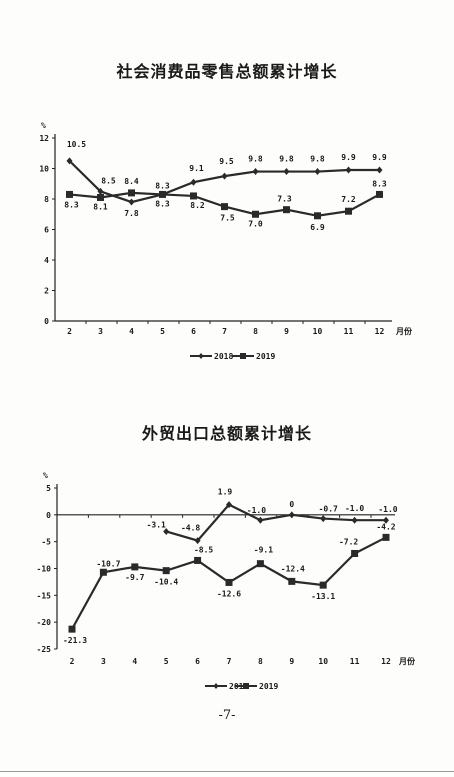 Image resolution: width=454 pixels, height=777 pixels. Describe the element at coordinates (69, 331) in the screenshot. I see `x-tick-label: 2` at that location.